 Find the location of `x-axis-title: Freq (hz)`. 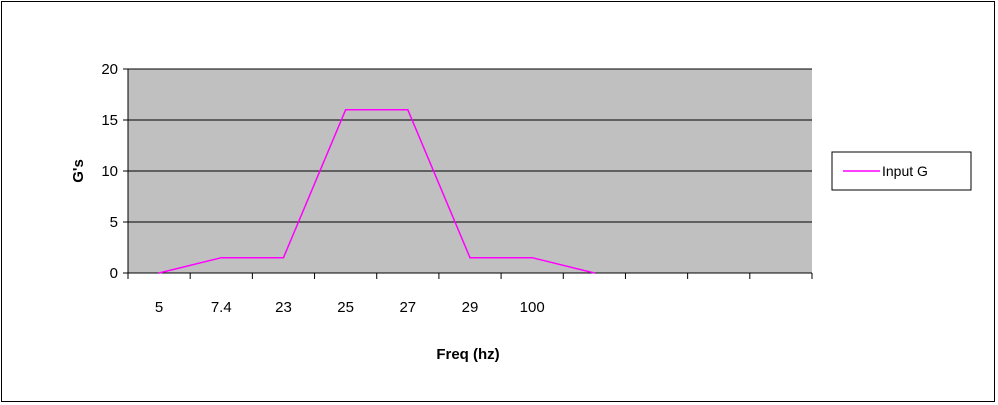

x-axis-title: Freq (hz) is located at coordinates (467, 354).